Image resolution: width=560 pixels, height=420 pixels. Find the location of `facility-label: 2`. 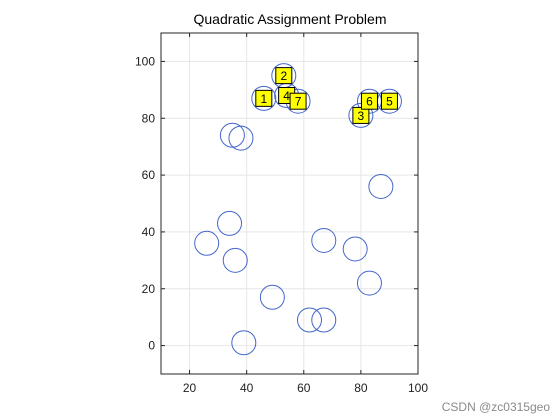

facility-label: 2 is located at coordinates (283, 76).